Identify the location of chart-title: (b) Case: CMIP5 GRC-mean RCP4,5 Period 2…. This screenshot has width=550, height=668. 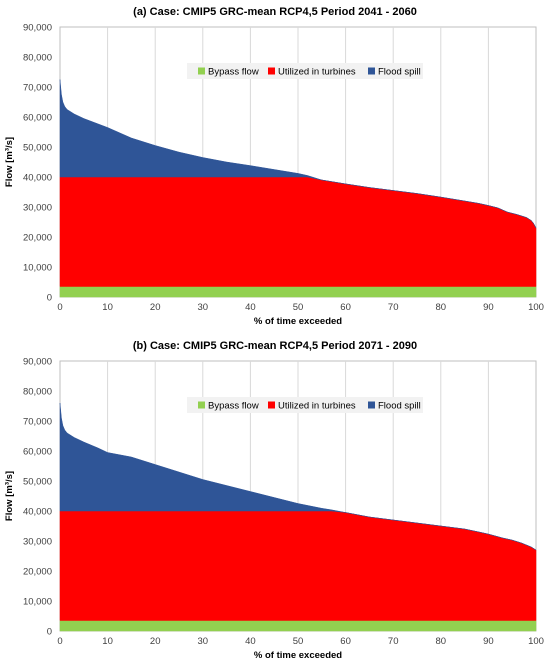
(275, 346).